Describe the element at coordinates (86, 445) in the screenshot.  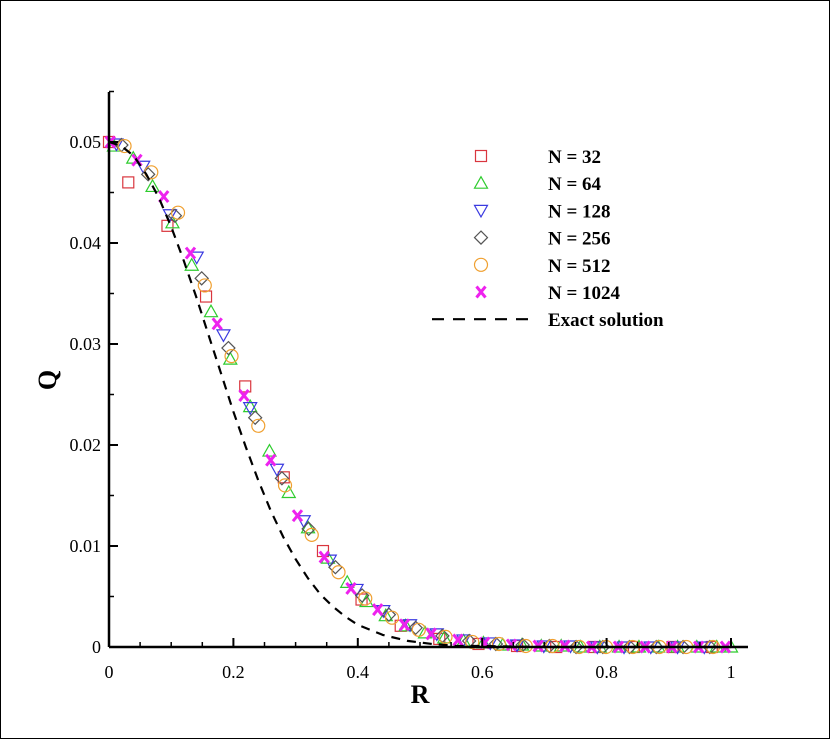
I see `y-tick-label: 0.02` at that location.